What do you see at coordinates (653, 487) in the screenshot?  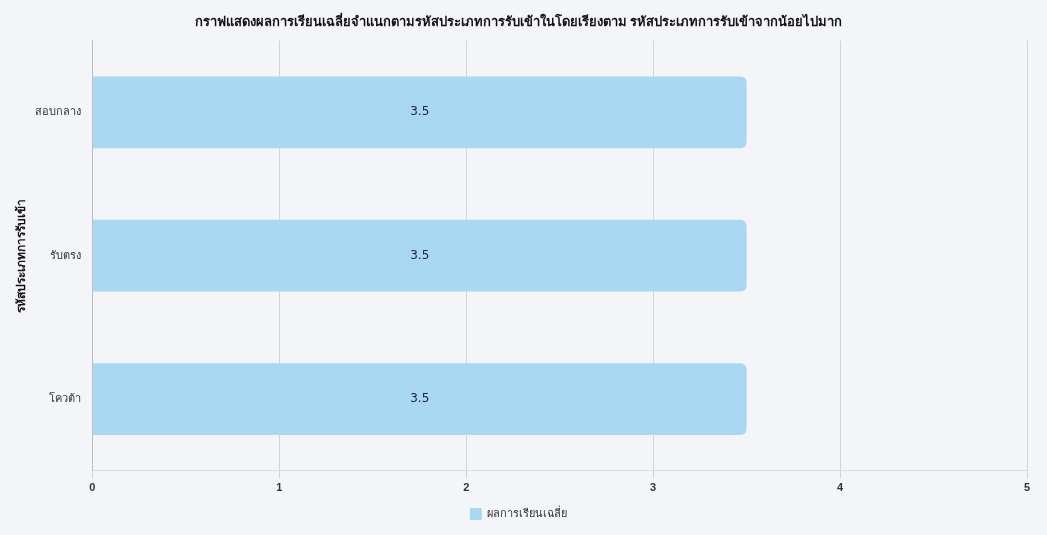 I see `x-tick-label: 3` at bounding box center [653, 487].